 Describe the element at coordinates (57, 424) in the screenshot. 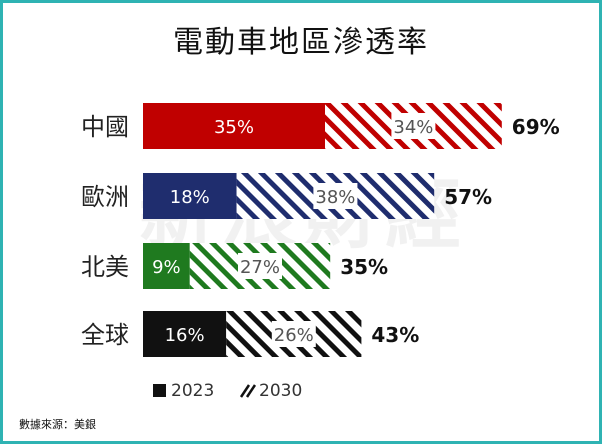

I see `source-note: 數據來源：美銀` at that location.